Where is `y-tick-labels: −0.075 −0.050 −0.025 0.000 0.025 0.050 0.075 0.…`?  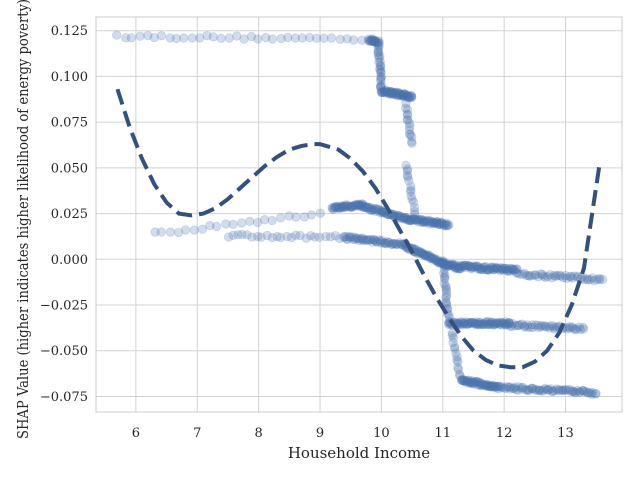
y-tick-labels: −0.075 −0.050 −0.025 0.000 0.025 0.050 0.075 0.… is located at coordinates (64, 214).